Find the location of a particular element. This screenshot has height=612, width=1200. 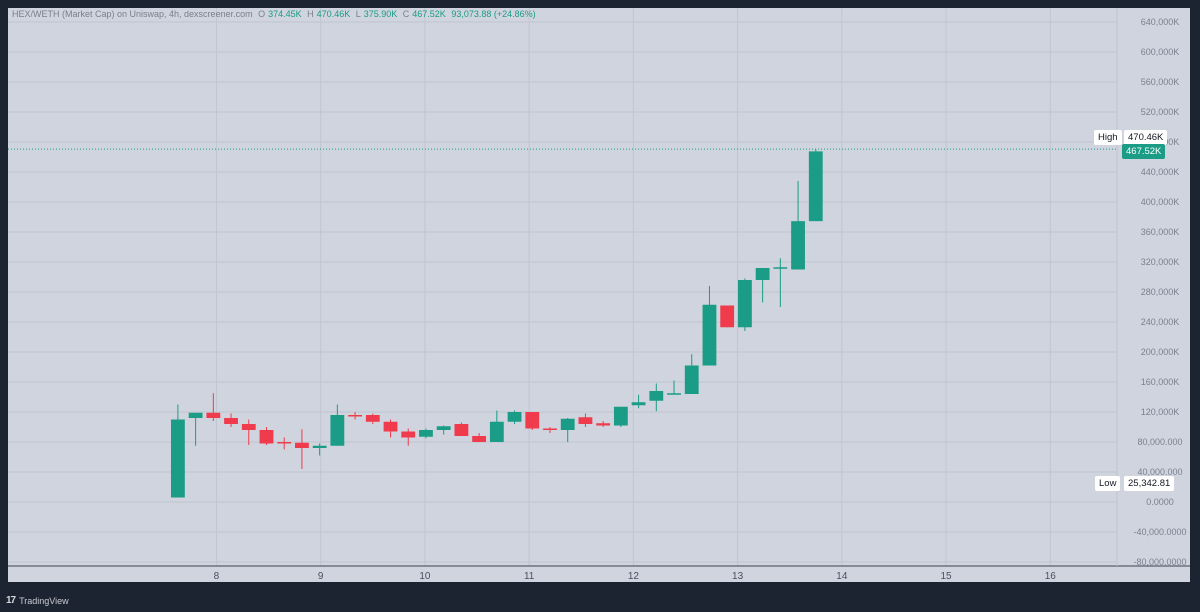

last-price-tag: 467.52K is located at coordinates (1144, 151).